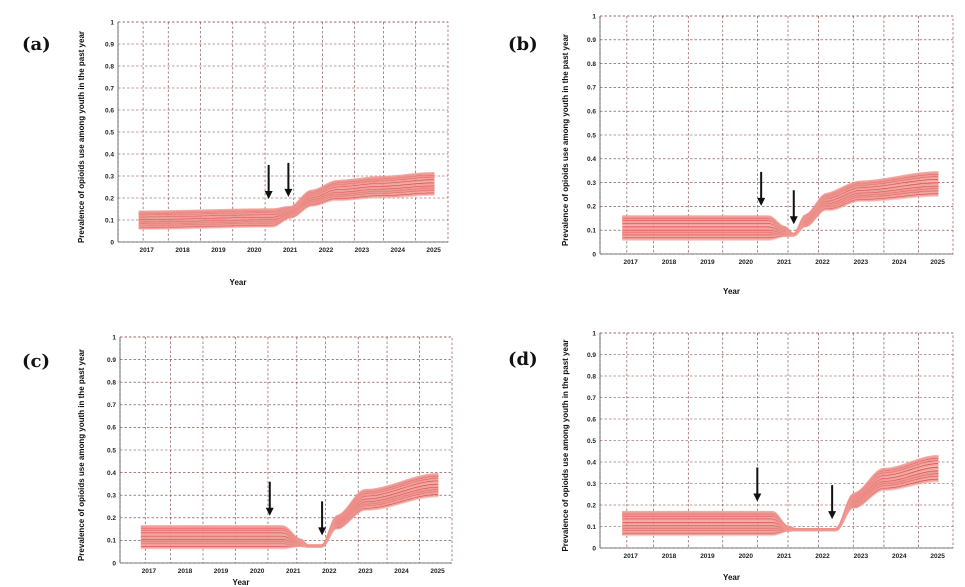  Describe the element at coordinates (109, 44) in the screenshot. I see `y-tick-label: 0.9` at that location.